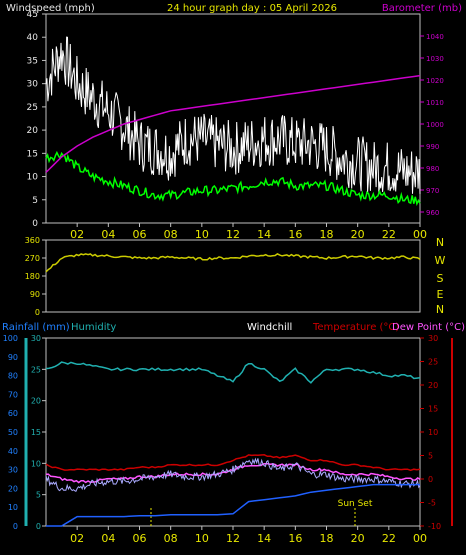  Describe the element at coordinates (433, 409) in the screenshot. I see `temp-tick-label: 15` at that location.